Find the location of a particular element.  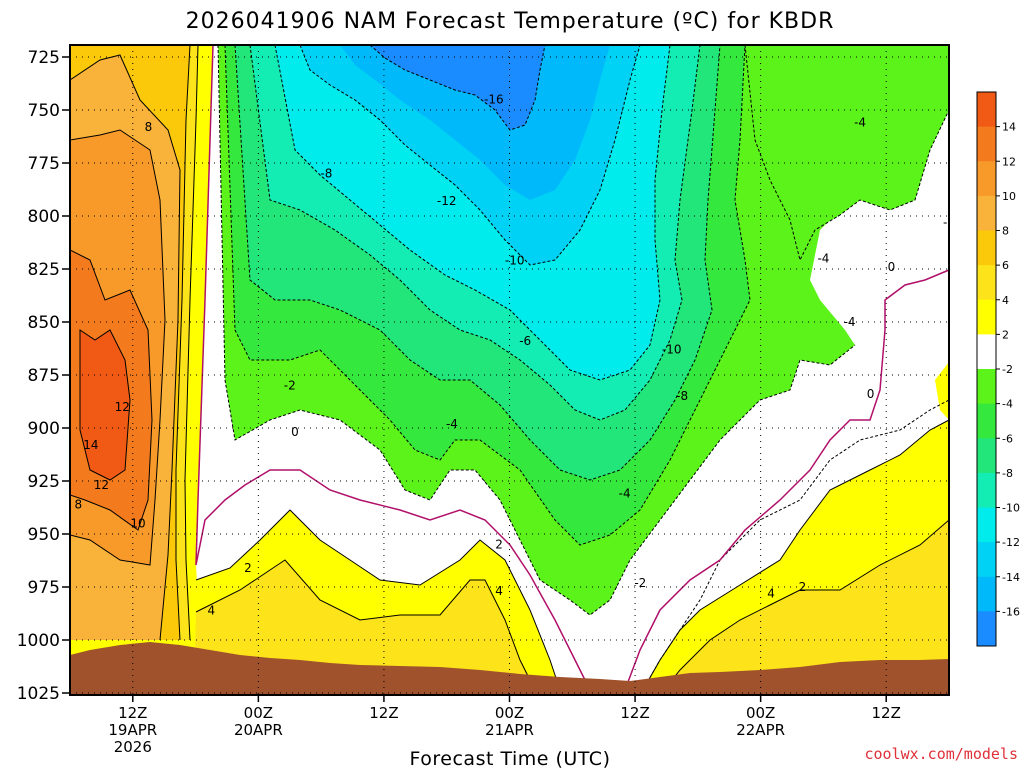

y-tick-label: 850 is located at coordinates (44, 323).